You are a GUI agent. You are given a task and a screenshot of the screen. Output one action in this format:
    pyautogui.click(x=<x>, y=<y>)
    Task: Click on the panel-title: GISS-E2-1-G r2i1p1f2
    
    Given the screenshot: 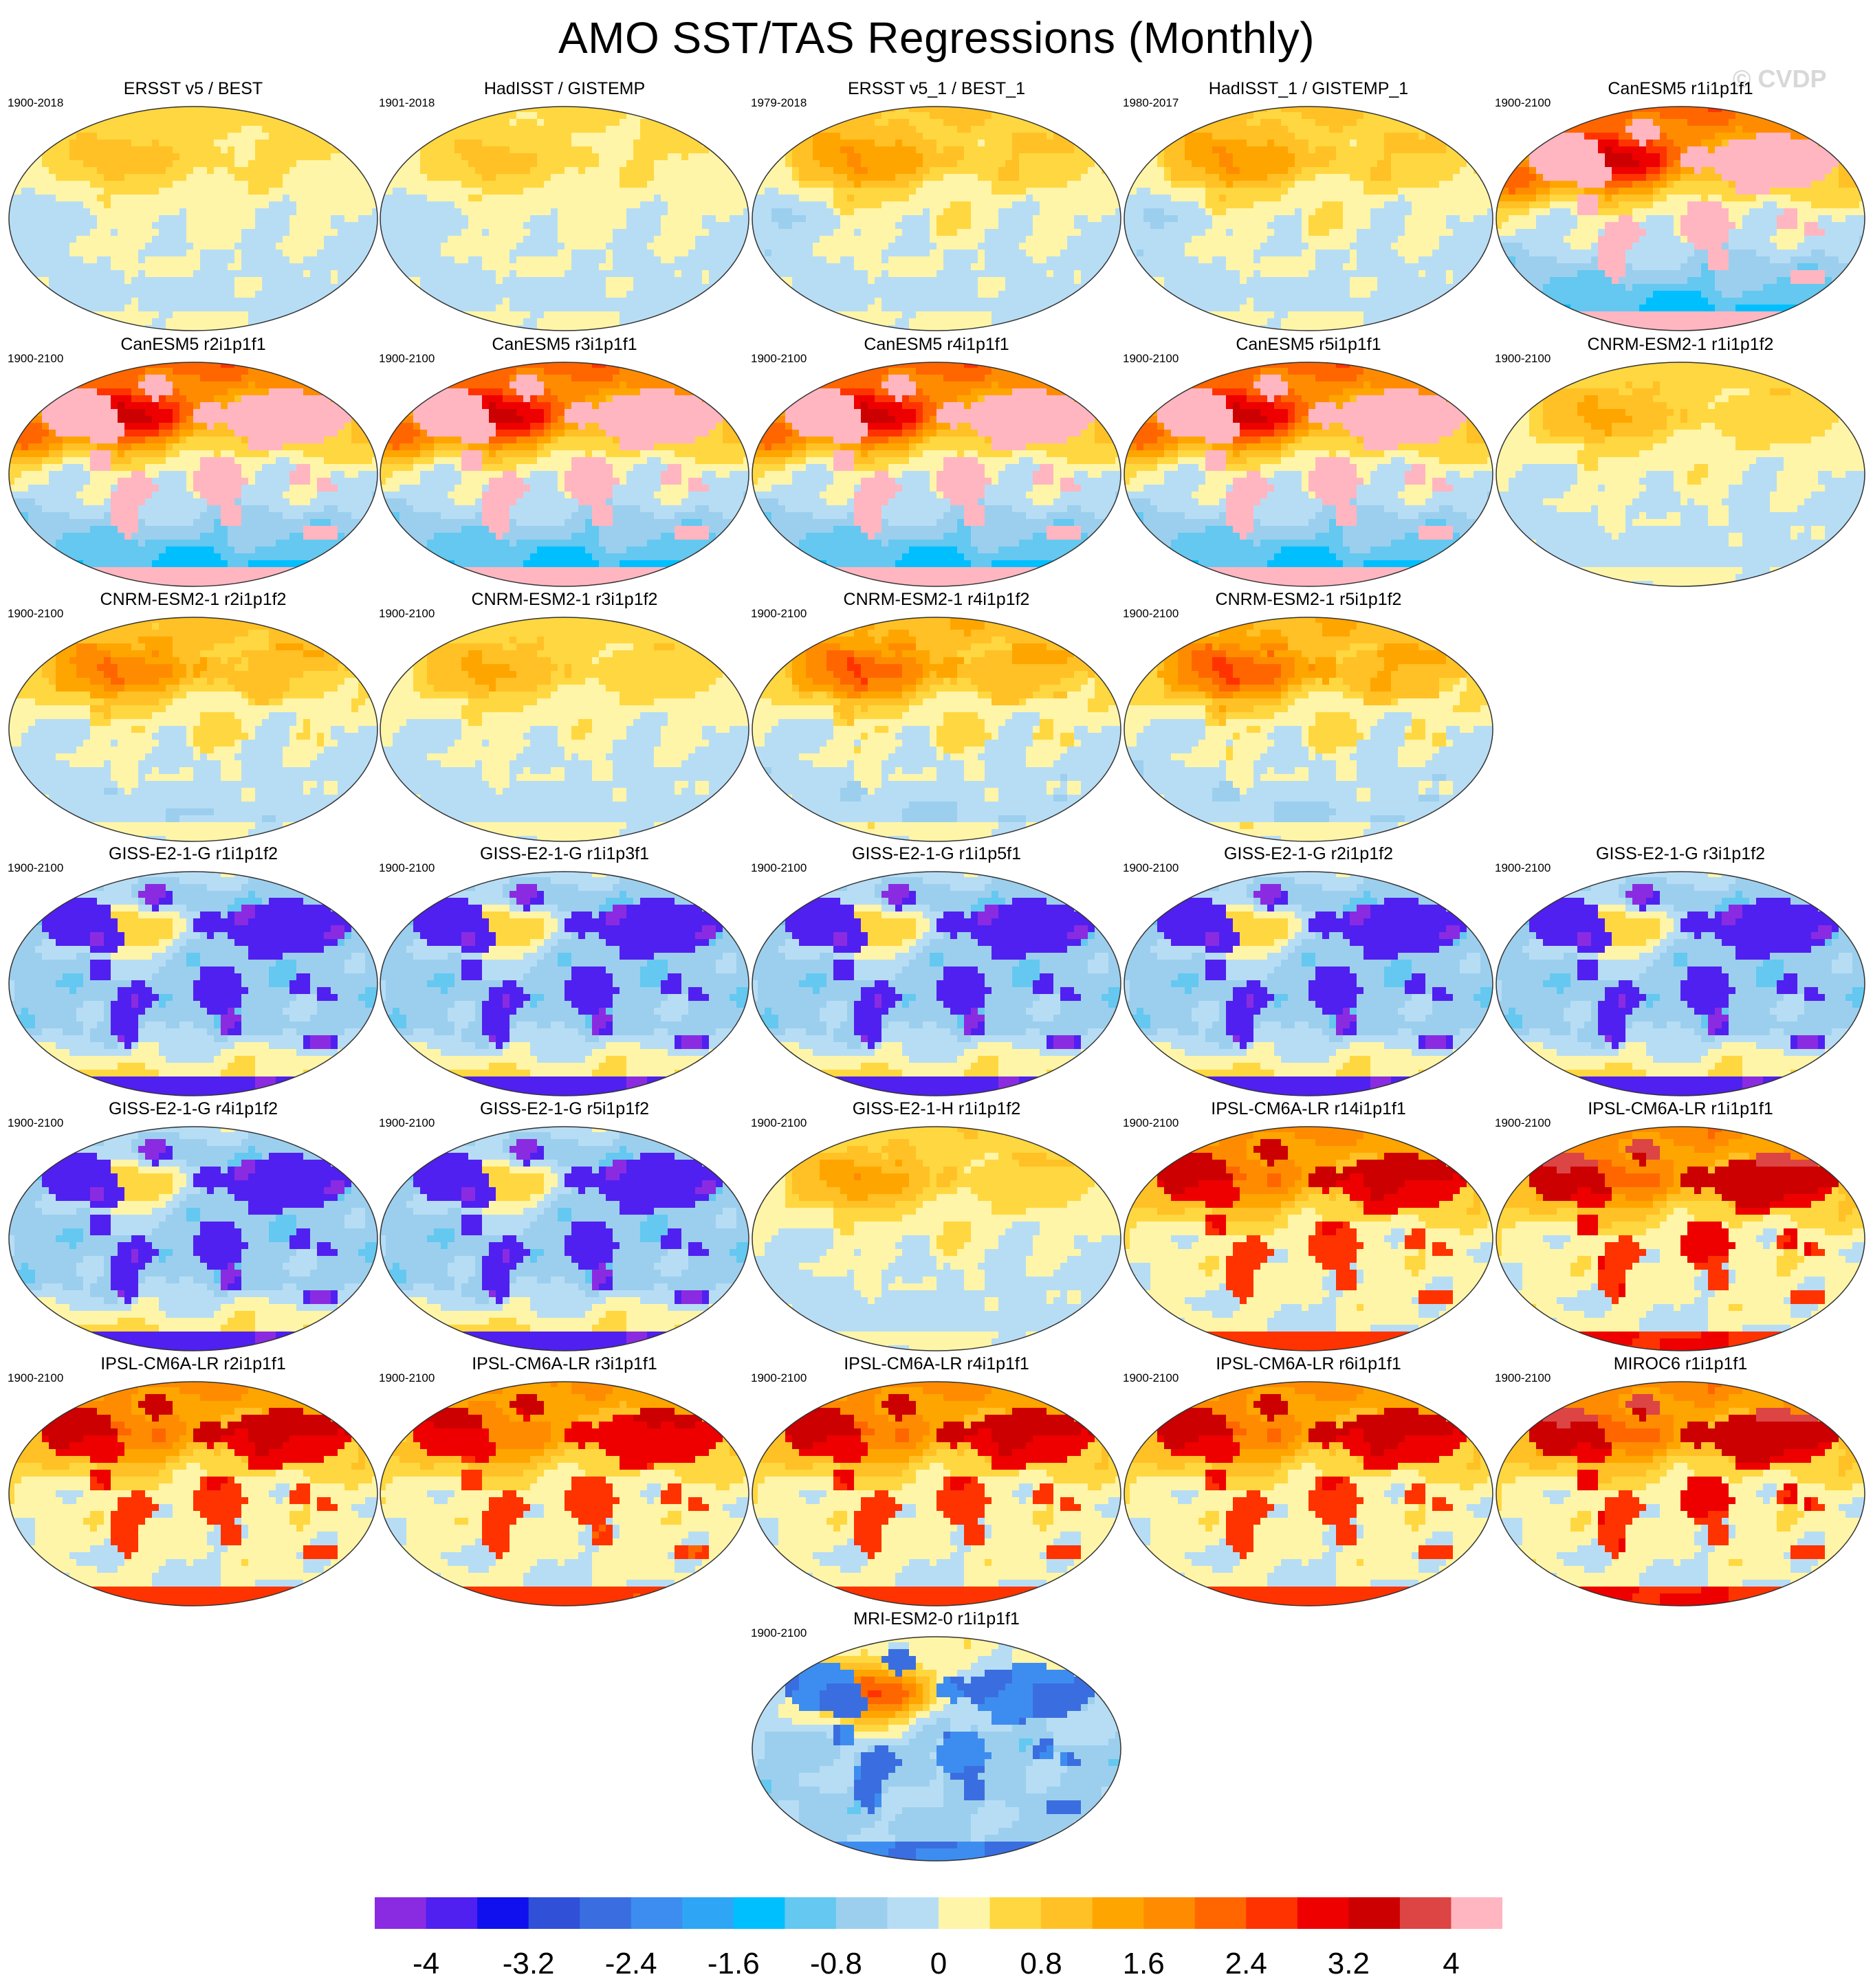 What is the action you would take?
    pyautogui.click(x=1308, y=854)
    